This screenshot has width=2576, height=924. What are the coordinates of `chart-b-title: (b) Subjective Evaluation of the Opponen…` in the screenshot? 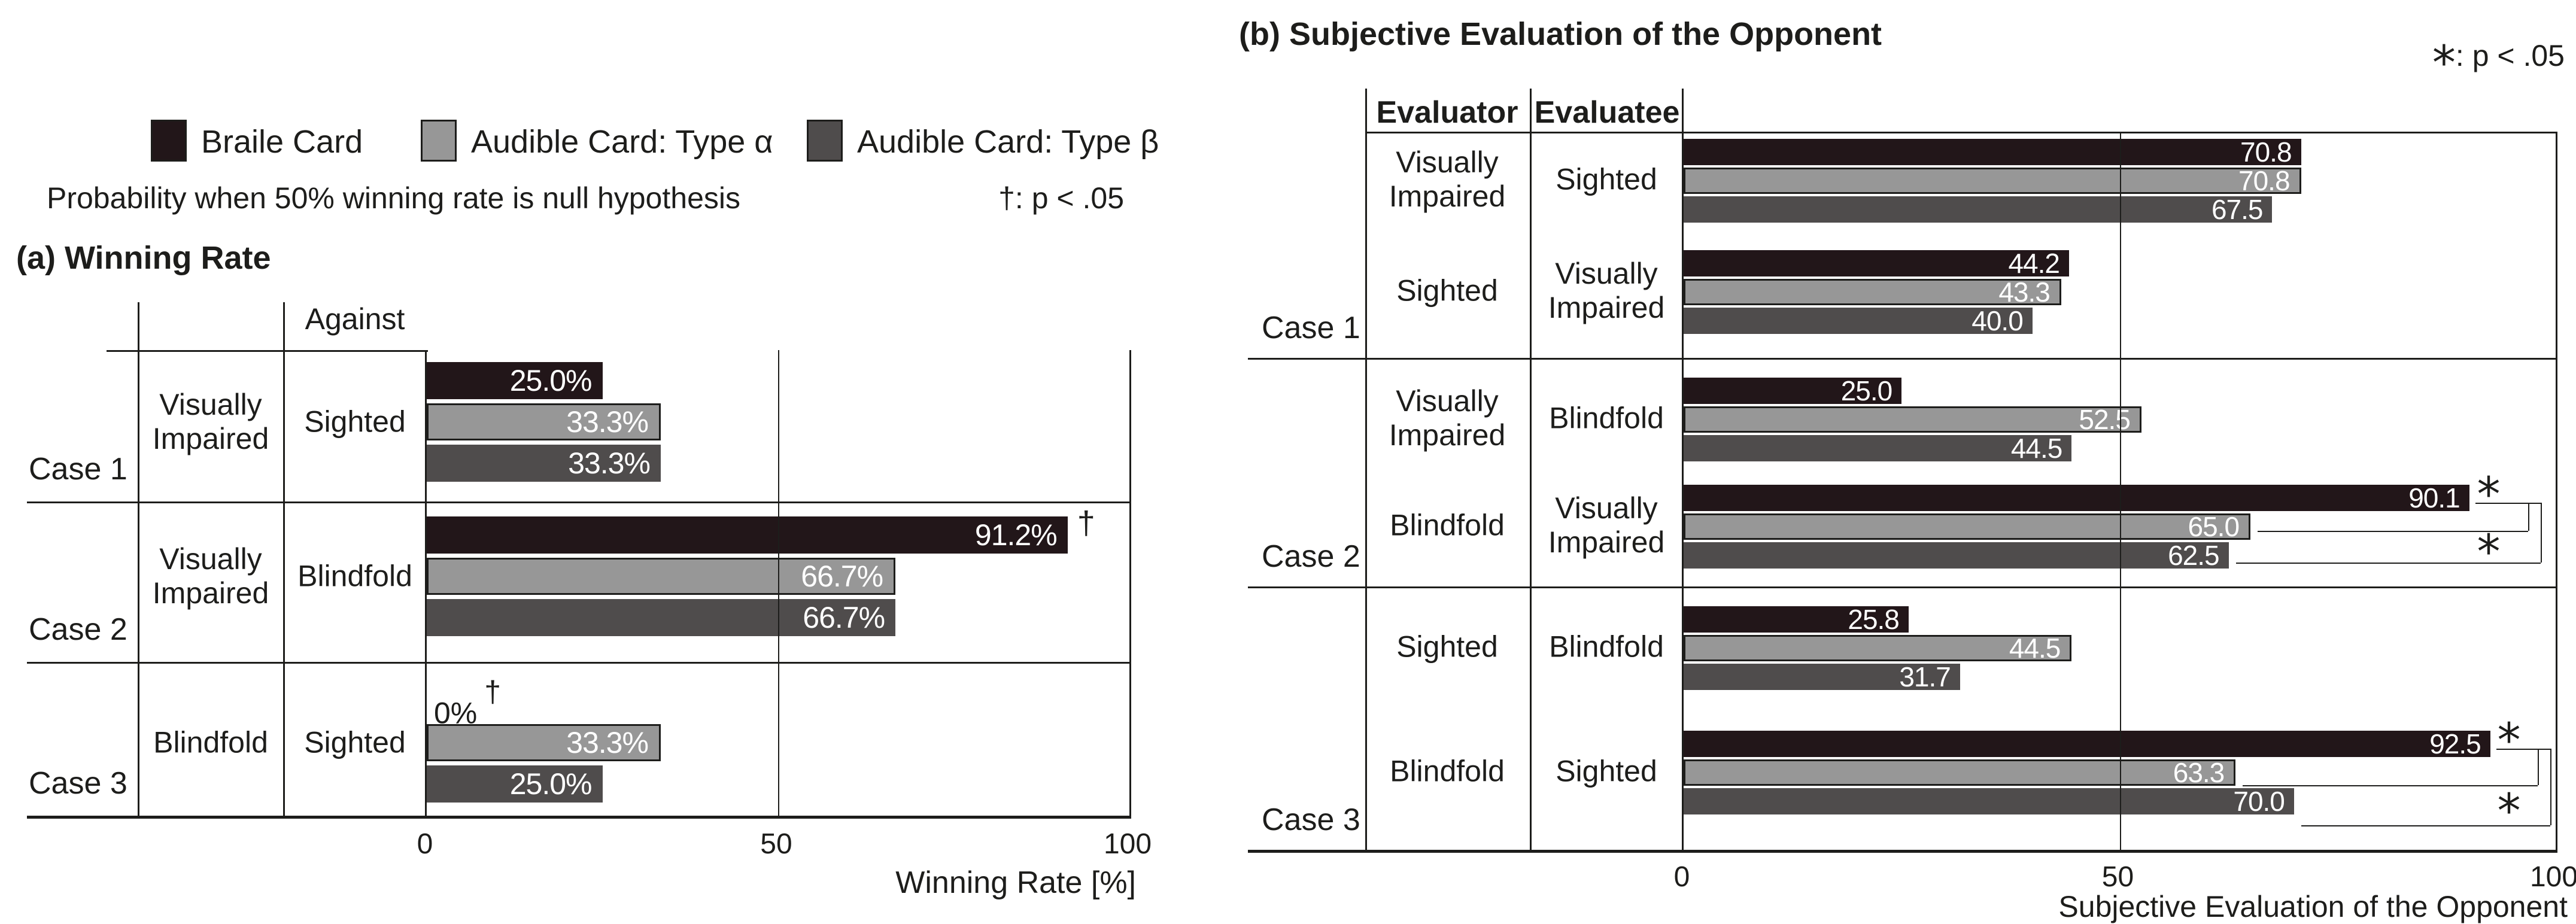 It's located at (1560, 34).